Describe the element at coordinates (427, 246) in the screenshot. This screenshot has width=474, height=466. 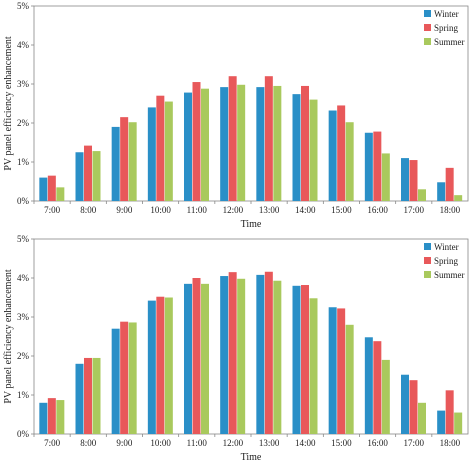
I see `bottom-legend-swatch-winter` at that location.